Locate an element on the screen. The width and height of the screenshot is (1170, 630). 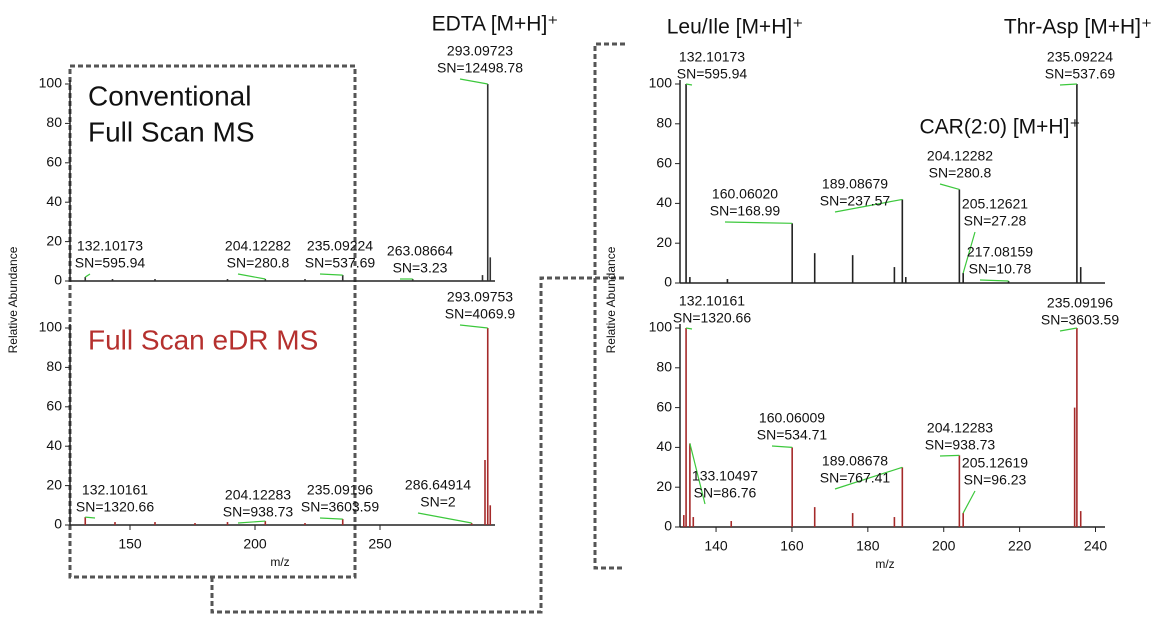
peak-sn: SN=237.57 is located at coordinates (855, 201).